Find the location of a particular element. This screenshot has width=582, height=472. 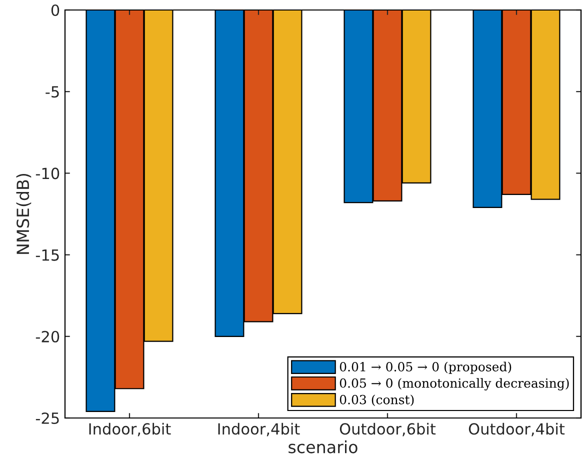

x-tick-label: Outdoor,6bit is located at coordinates (388, 429).